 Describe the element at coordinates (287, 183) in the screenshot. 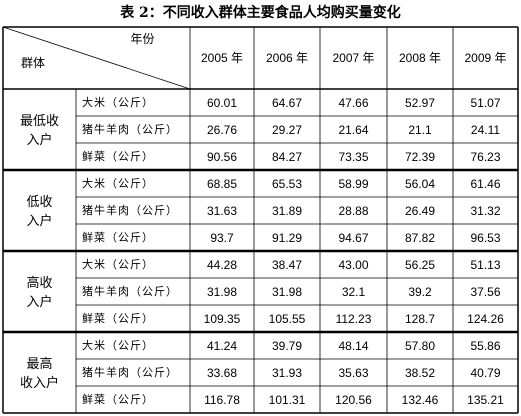

I see `cell-value: 65.53` at that location.